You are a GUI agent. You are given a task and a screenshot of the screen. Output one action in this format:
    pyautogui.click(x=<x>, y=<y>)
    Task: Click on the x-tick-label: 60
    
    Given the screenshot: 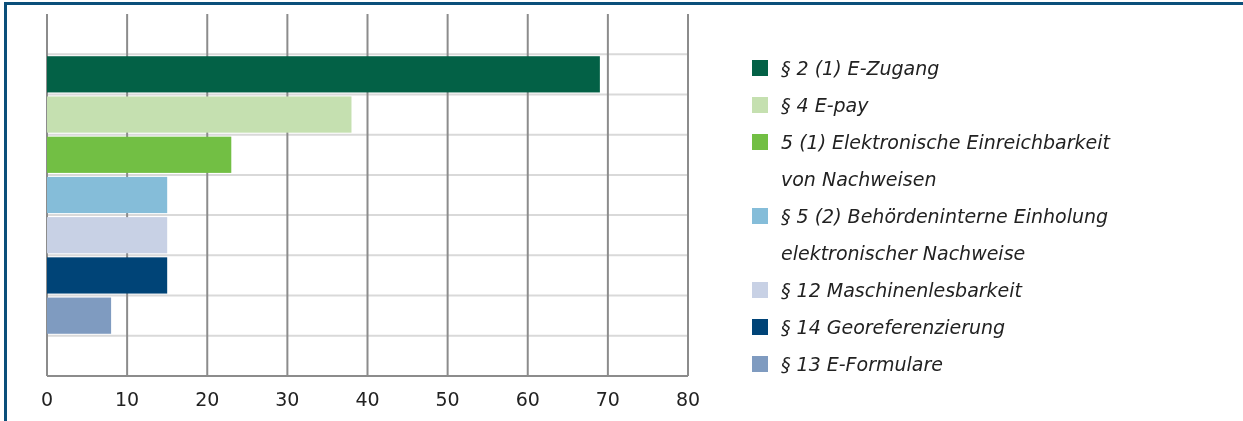 What is the action you would take?
    pyautogui.click(x=527, y=399)
    